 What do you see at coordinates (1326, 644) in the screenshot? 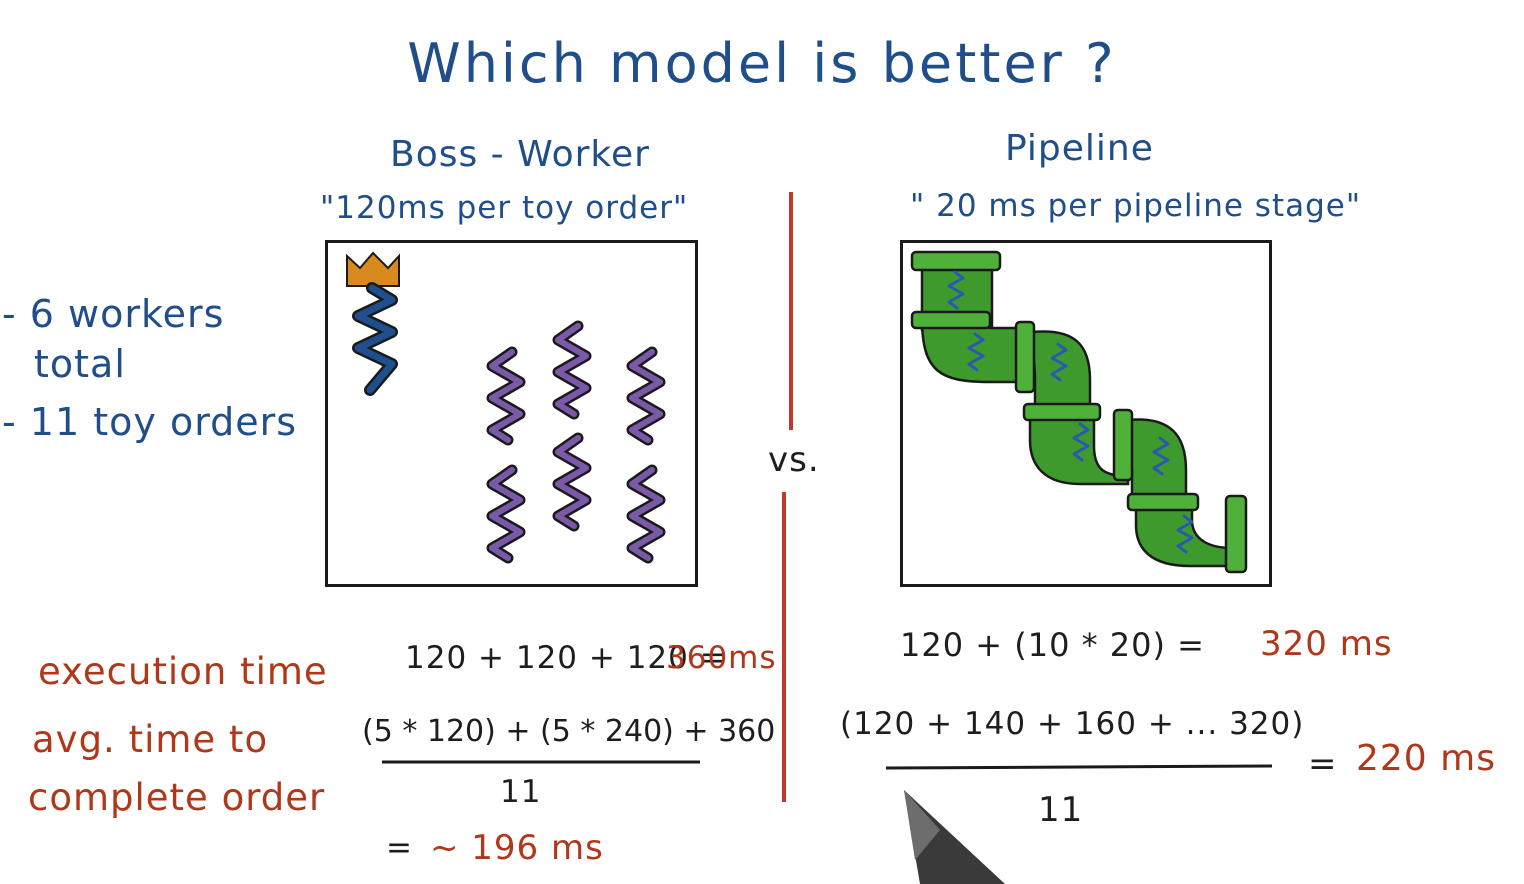
I see `pipeline-exec-result: 320 ms` at bounding box center [1326, 644].